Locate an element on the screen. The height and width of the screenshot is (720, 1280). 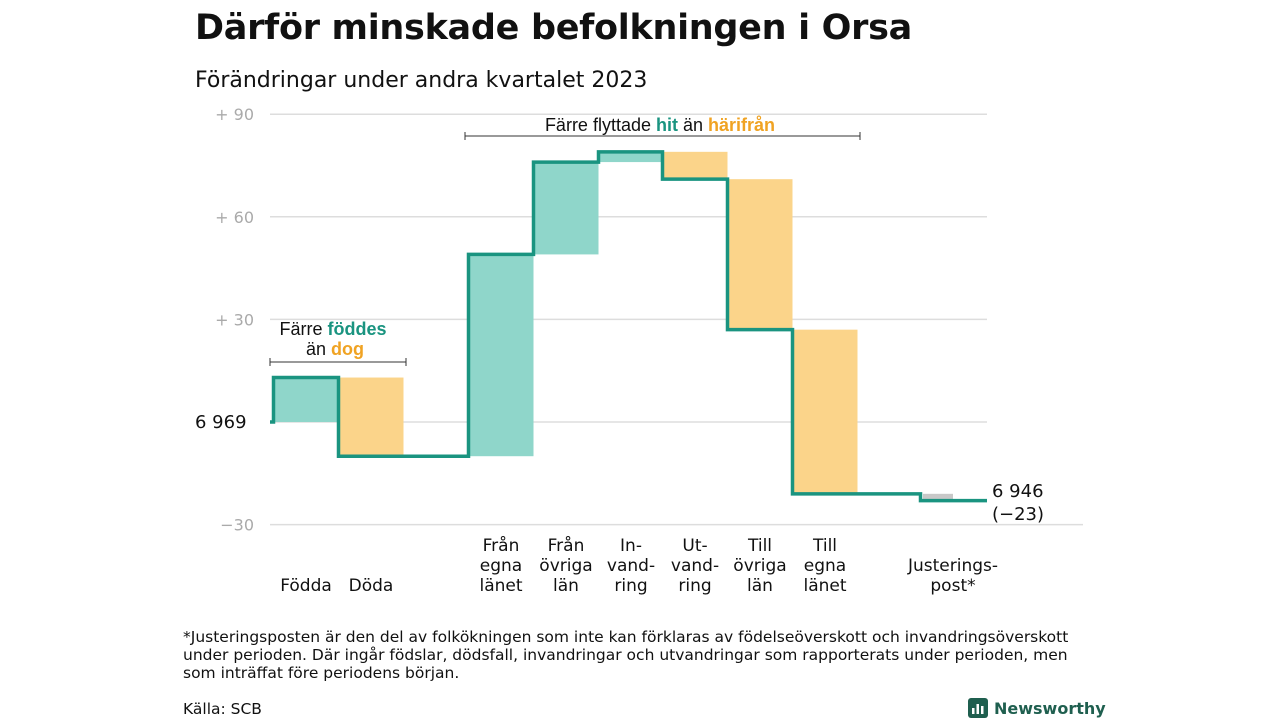
category-label: Döda is located at coordinates (371, 586).